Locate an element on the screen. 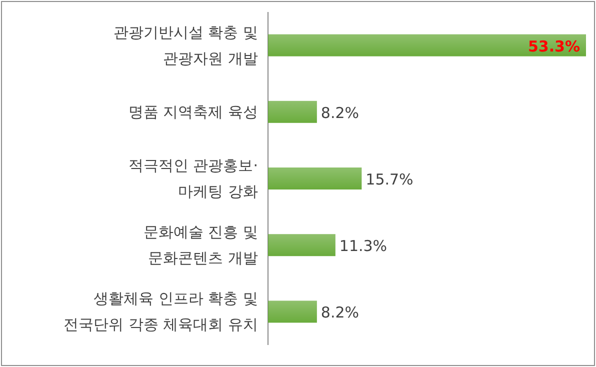 The width and height of the screenshot is (596, 367). y-tick-label: 명품 지역축제 육성 is located at coordinates (193, 111).